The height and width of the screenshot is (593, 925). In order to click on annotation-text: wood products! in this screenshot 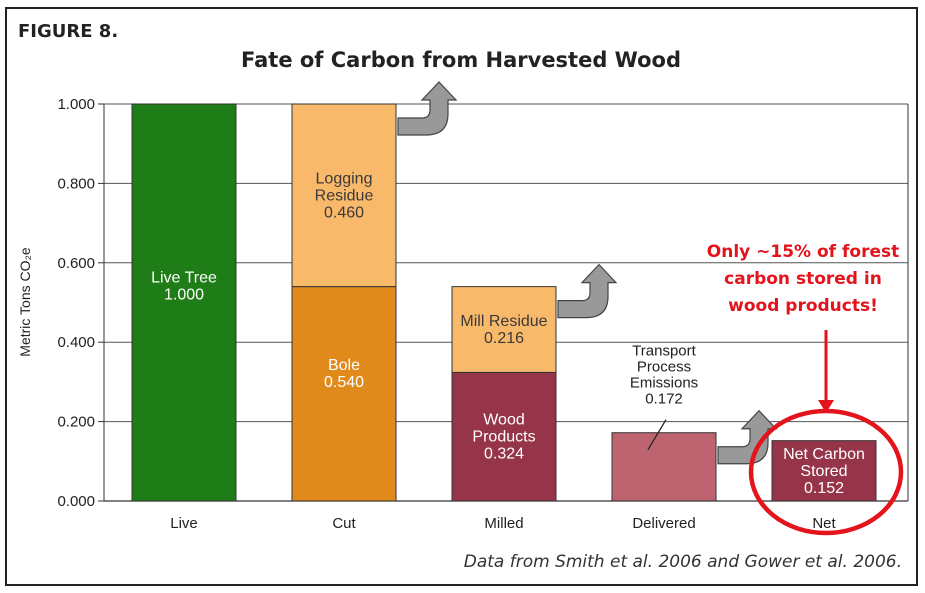, I will do `click(803, 306)`.